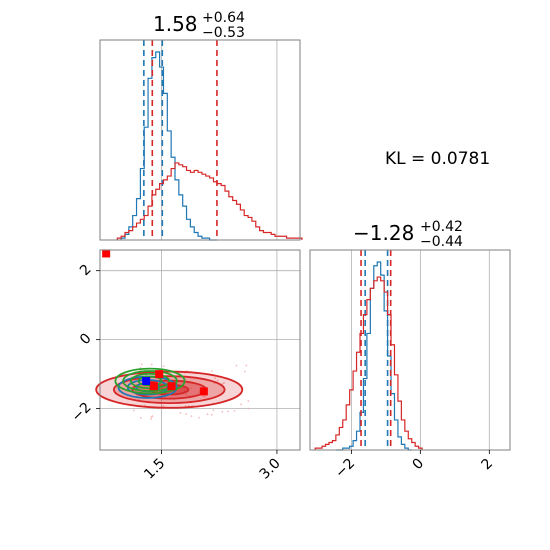 This screenshot has width=550, height=550. Describe the element at coordinates (437, 159) in the screenshot. I see `kl-annotation: KL = 0.0781` at that location.